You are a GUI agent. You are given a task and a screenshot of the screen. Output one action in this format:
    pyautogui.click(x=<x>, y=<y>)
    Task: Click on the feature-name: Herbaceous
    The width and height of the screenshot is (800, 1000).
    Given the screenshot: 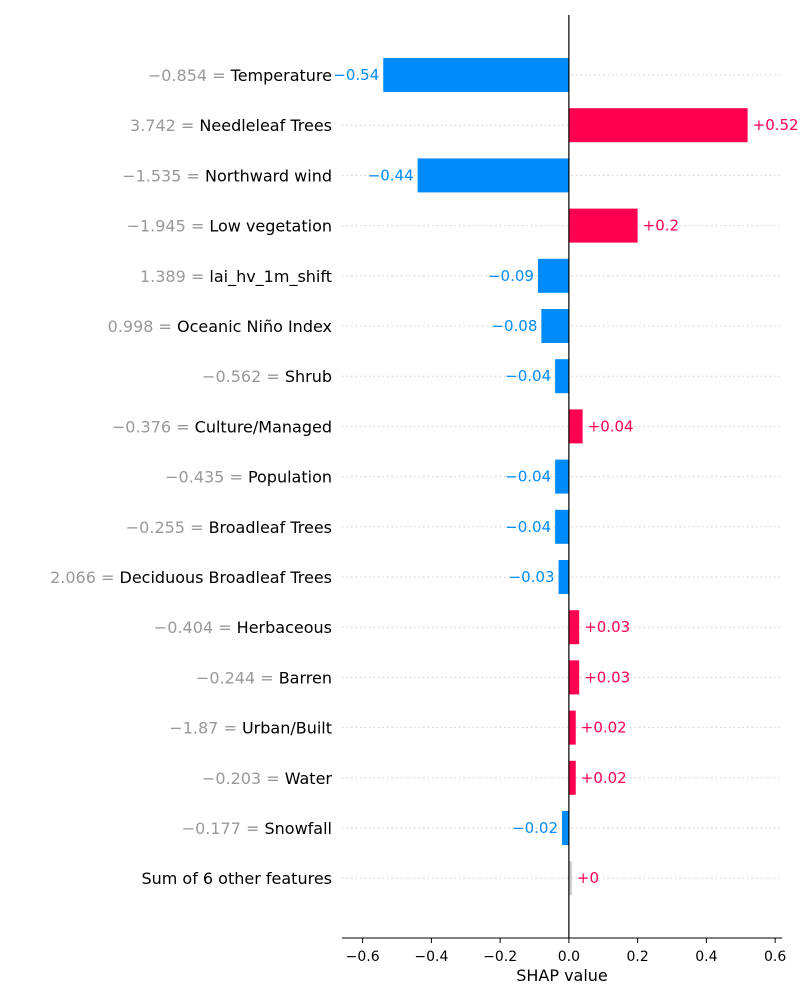 What is the action you would take?
    pyautogui.click(x=284, y=627)
    